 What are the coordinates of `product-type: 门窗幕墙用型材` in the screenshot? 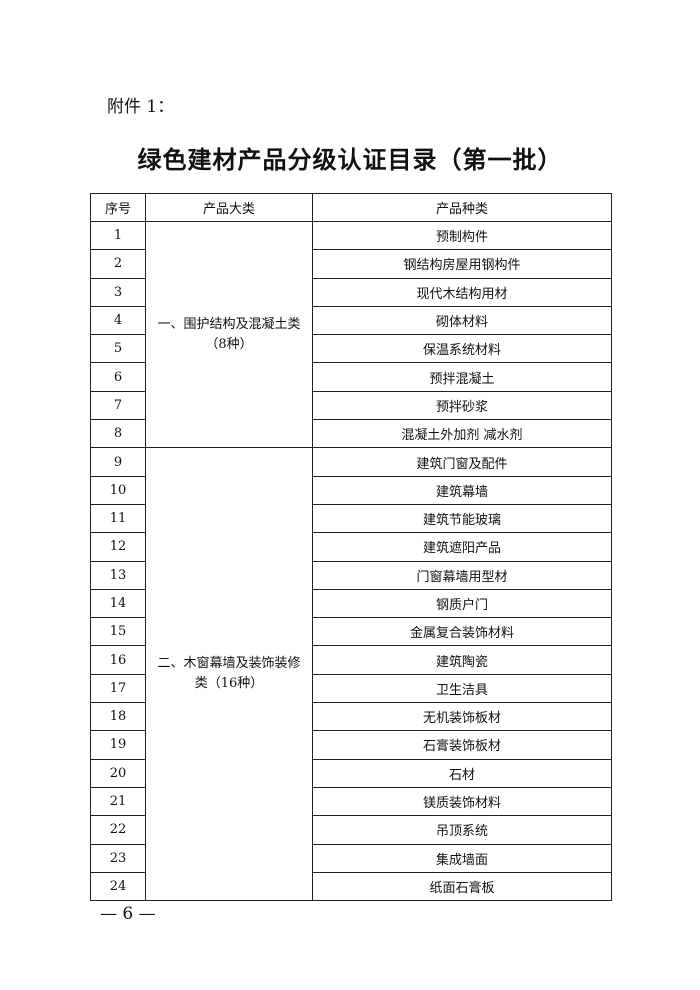 It's located at (462, 575).